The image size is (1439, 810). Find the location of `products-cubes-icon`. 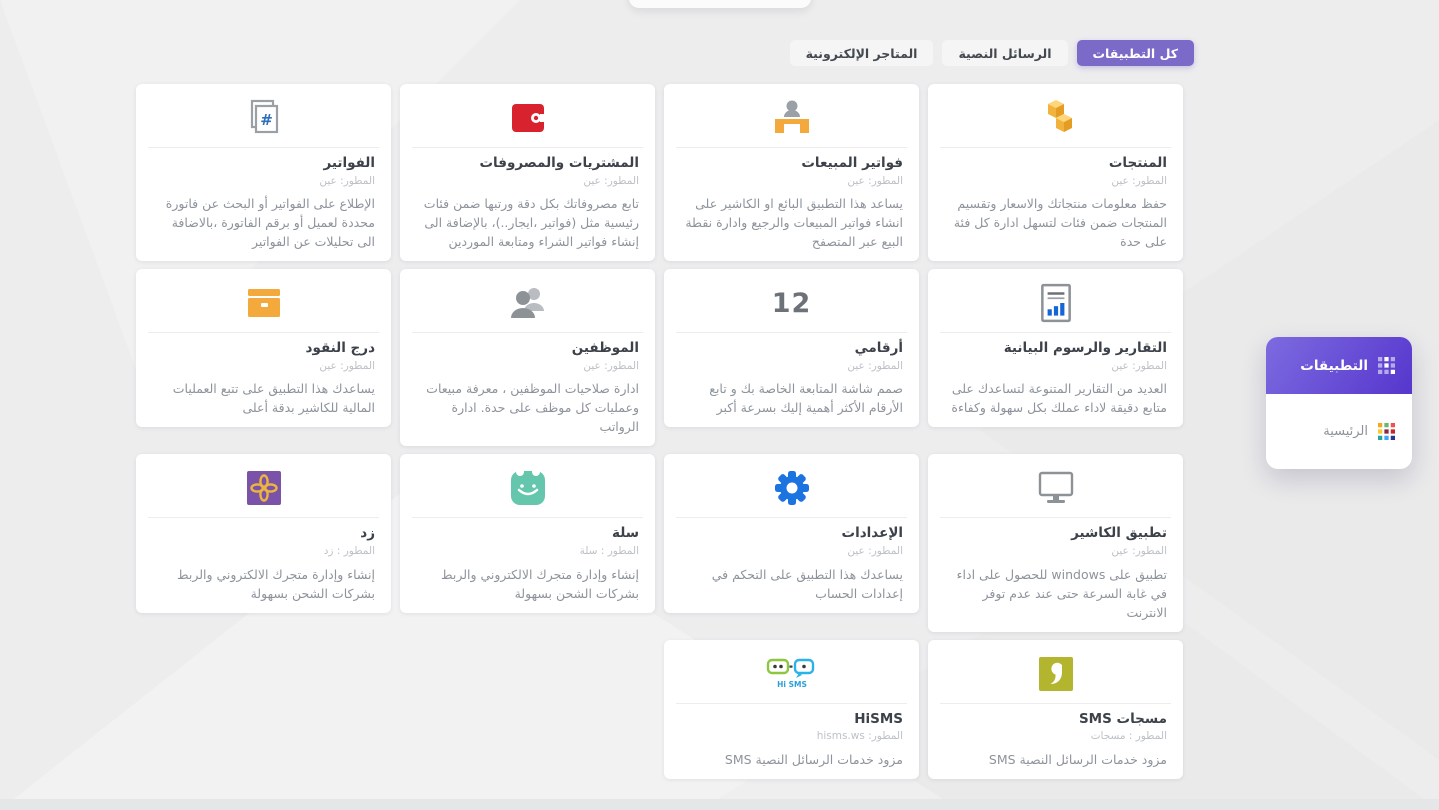

products-cubes-icon is located at coordinates (1055, 118).